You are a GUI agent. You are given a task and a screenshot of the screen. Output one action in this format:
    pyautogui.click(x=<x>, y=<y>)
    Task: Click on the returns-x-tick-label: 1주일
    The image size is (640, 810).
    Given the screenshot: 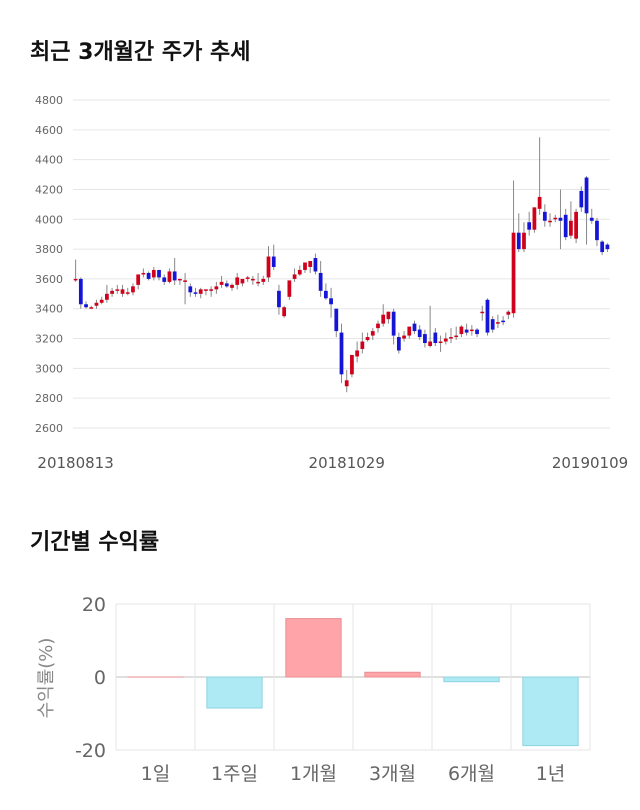 What is the action you would take?
    pyautogui.click(x=234, y=774)
    